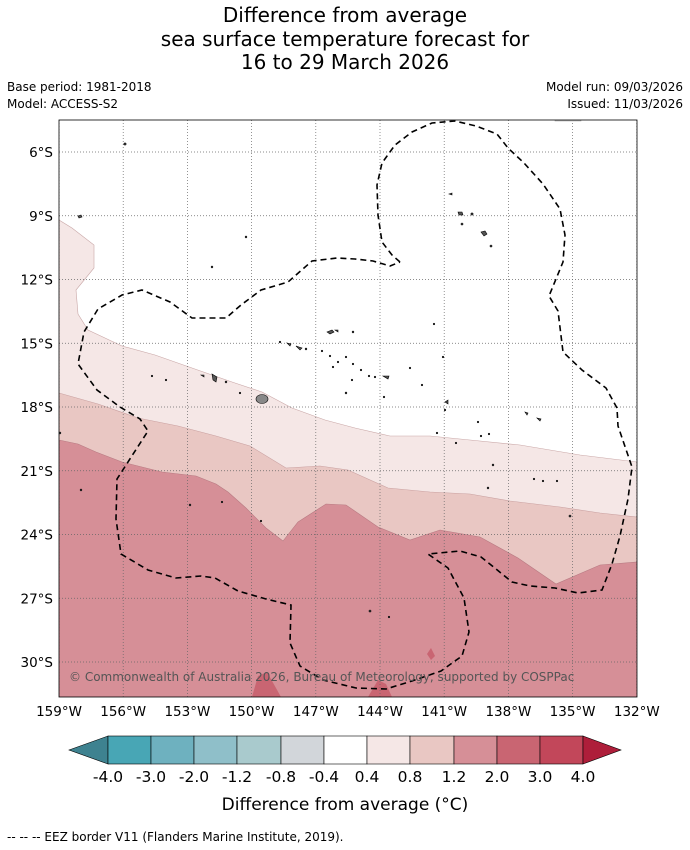 This screenshot has width=690, height=850. I want to click on colorbar-tick: -1.2, so click(237, 777).